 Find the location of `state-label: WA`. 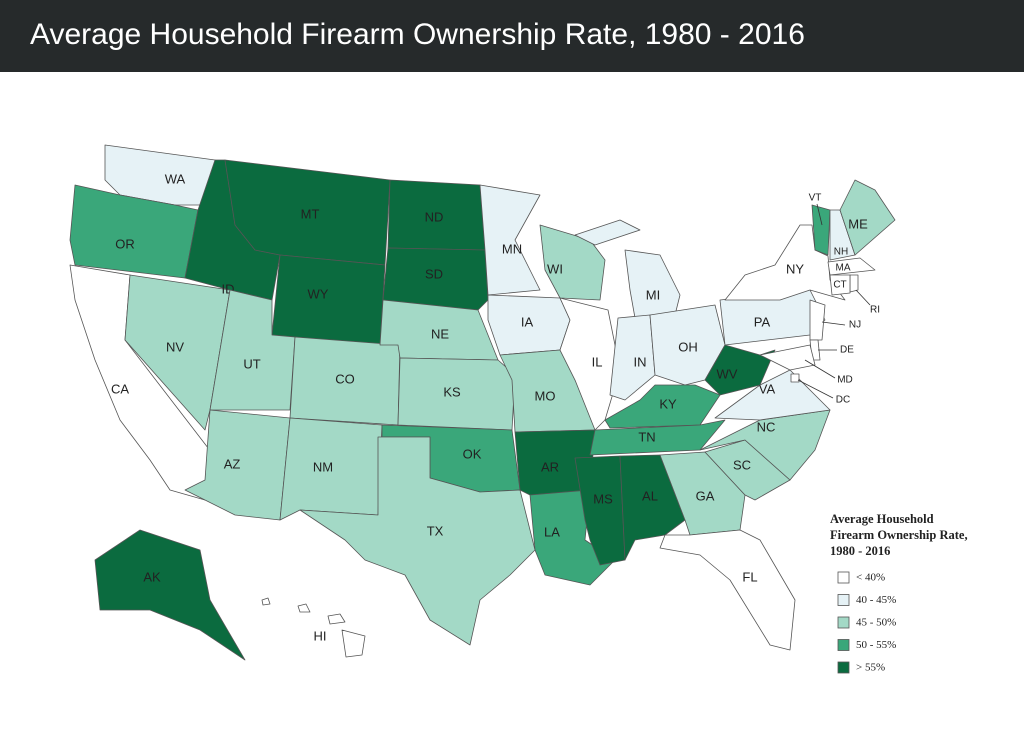

state-label: WA is located at coordinates (175, 178).